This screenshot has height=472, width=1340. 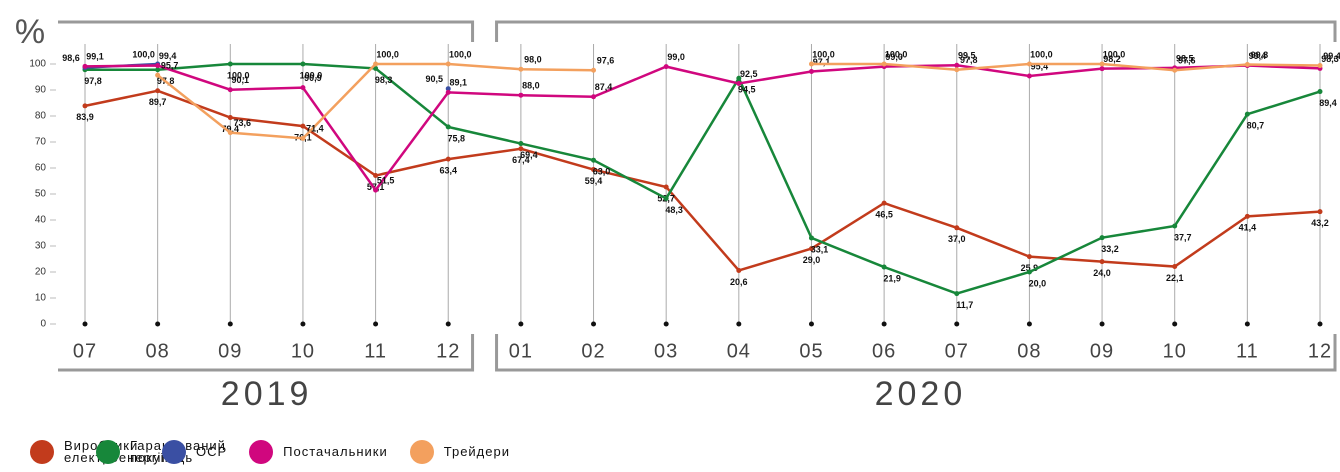 I want to click on y-tick-label: 40, so click(x=41, y=220).